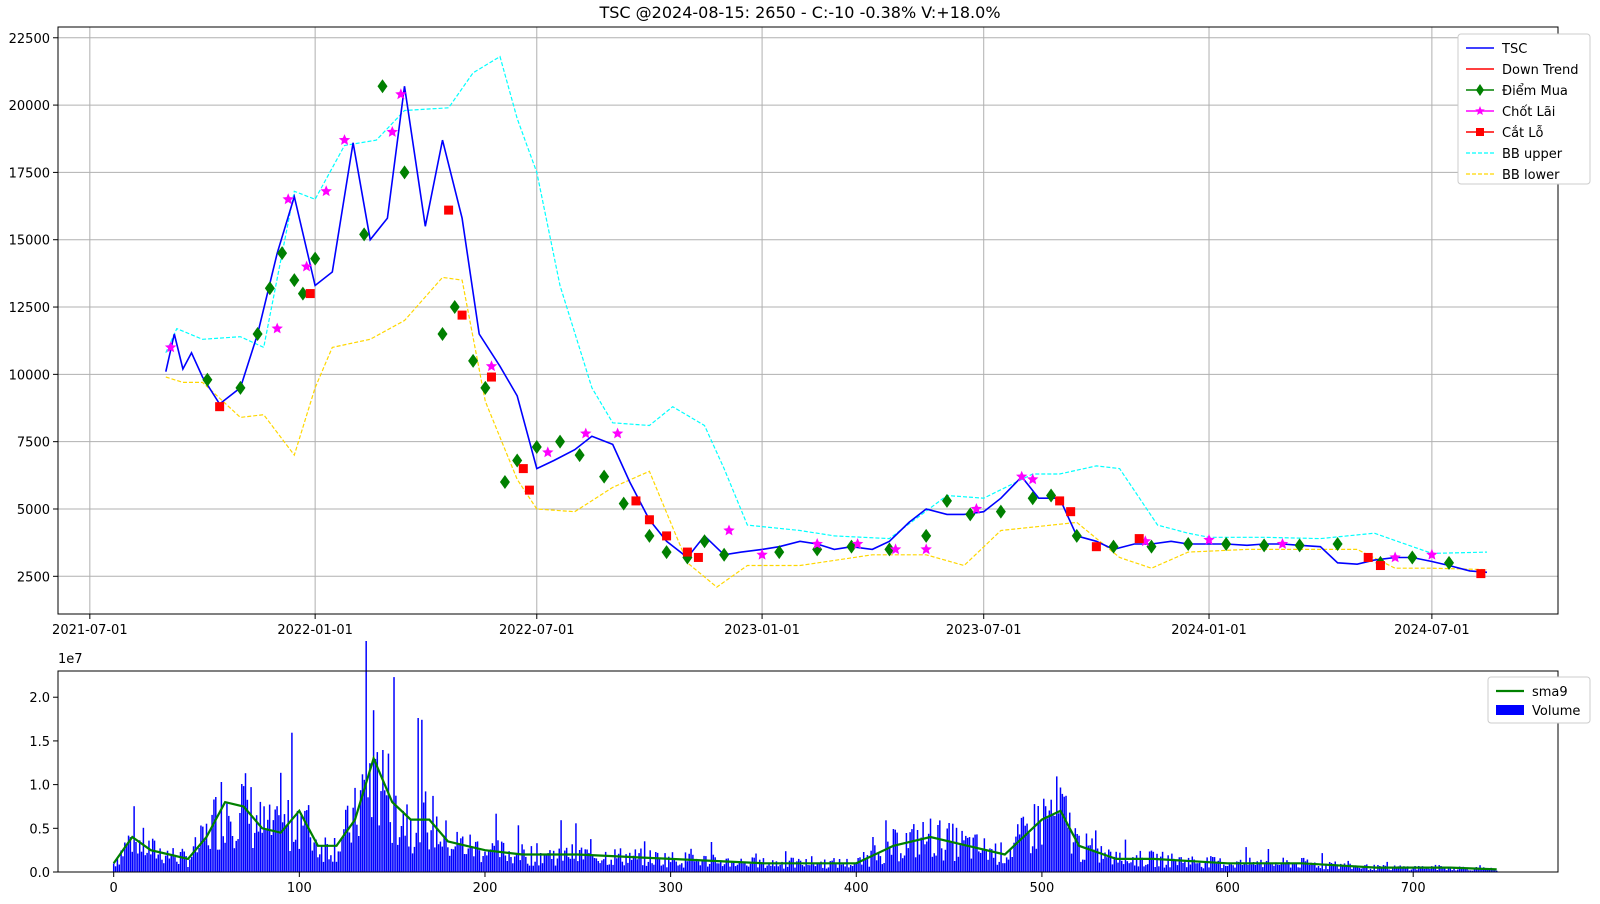  Describe the element at coordinates (39, 786) in the screenshot. I see `y-tick-label: 1.0` at that location.